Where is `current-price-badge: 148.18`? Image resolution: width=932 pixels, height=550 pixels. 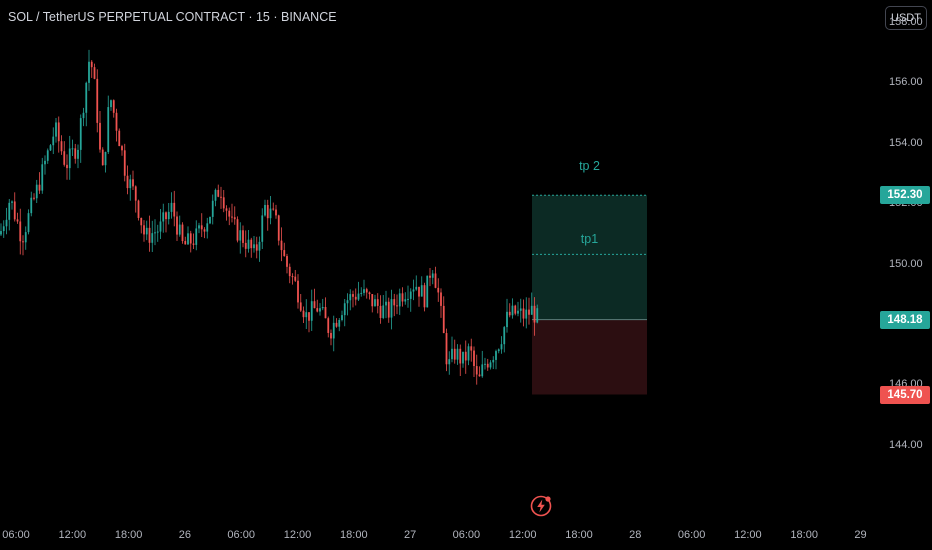
current-price-badge: 148.18 is located at coordinates (905, 319).